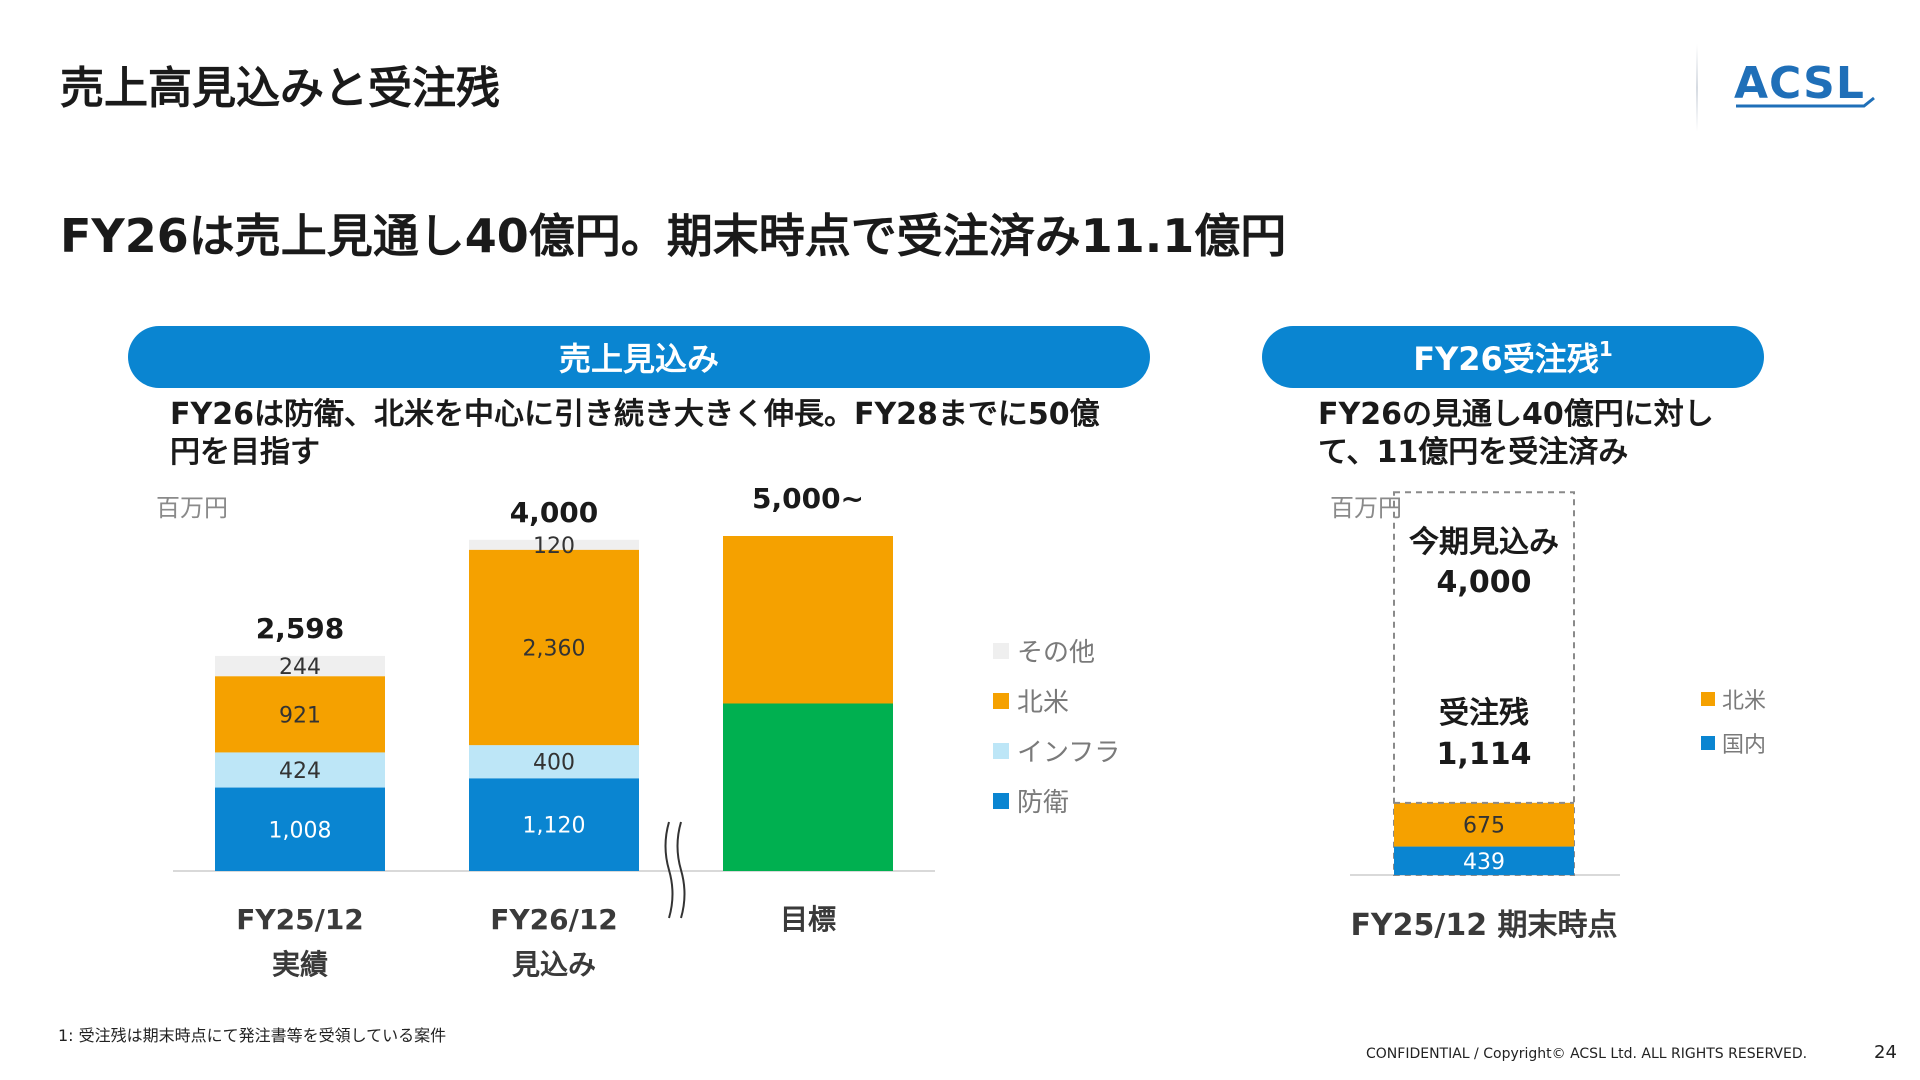  I want to click on data-label: 675, so click(1484, 826).